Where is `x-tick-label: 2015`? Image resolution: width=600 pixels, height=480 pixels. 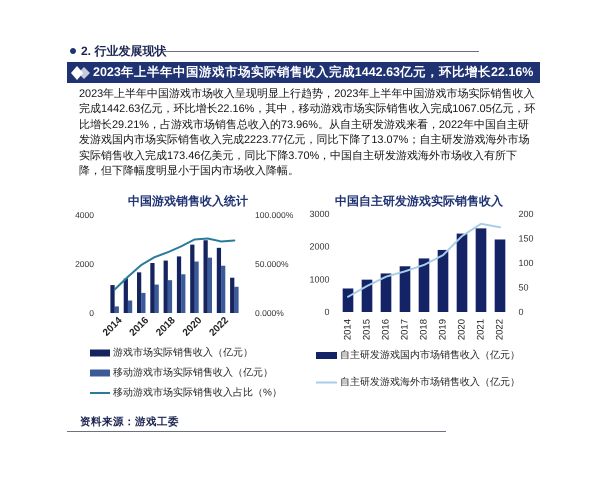
x-tick-label: 2015 is located at coordinates (367, 329).